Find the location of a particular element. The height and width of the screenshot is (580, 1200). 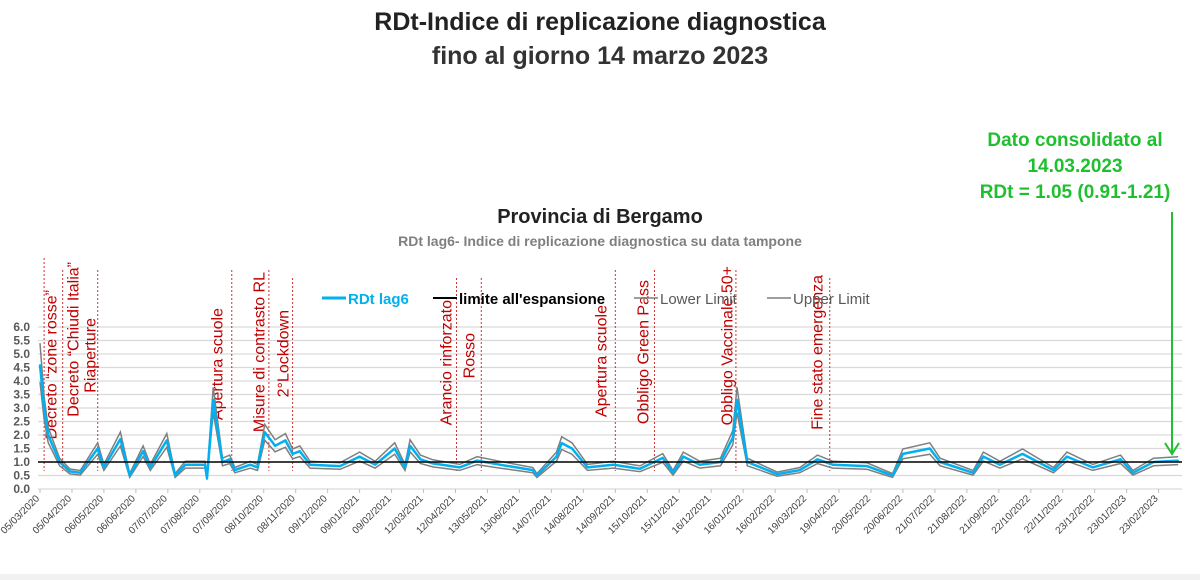

y-tick-label: 0.0 is located at coordinates (21, 489).